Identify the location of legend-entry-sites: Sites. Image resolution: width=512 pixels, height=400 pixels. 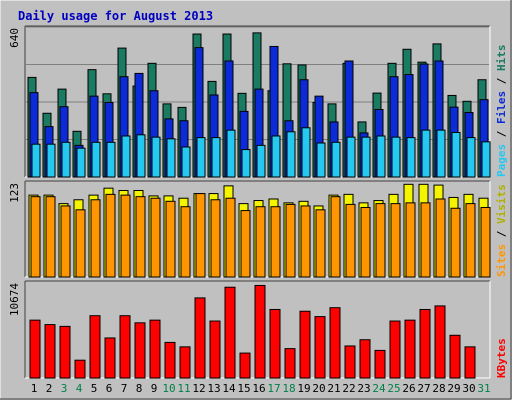
(501, 260).